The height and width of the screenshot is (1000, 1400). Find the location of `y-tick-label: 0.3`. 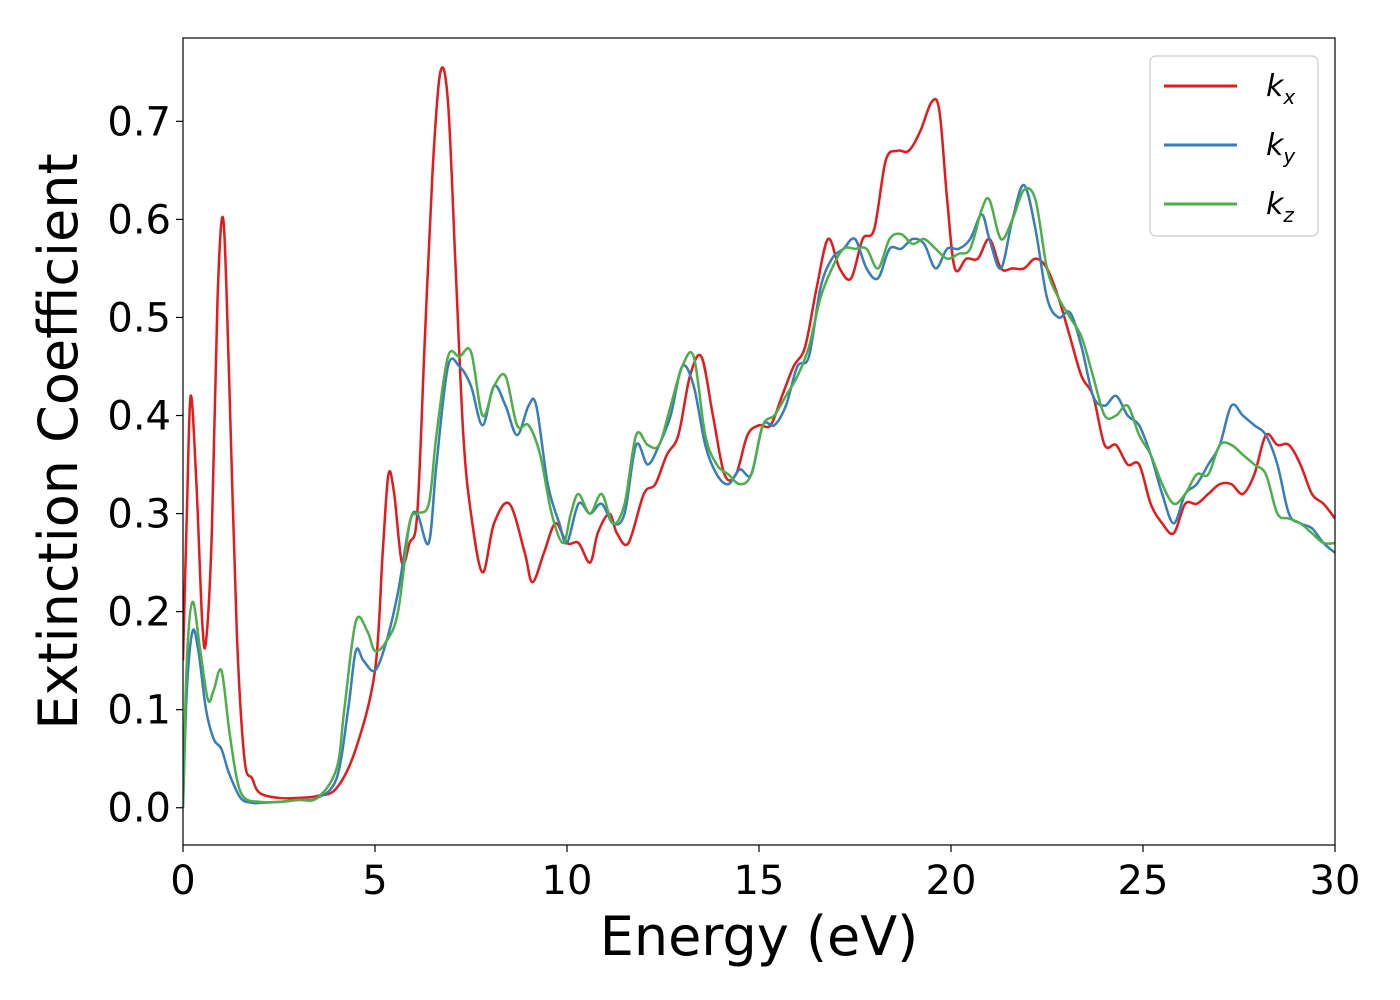

y-tick-label: 0.3 is located at coordinates (139, 515).